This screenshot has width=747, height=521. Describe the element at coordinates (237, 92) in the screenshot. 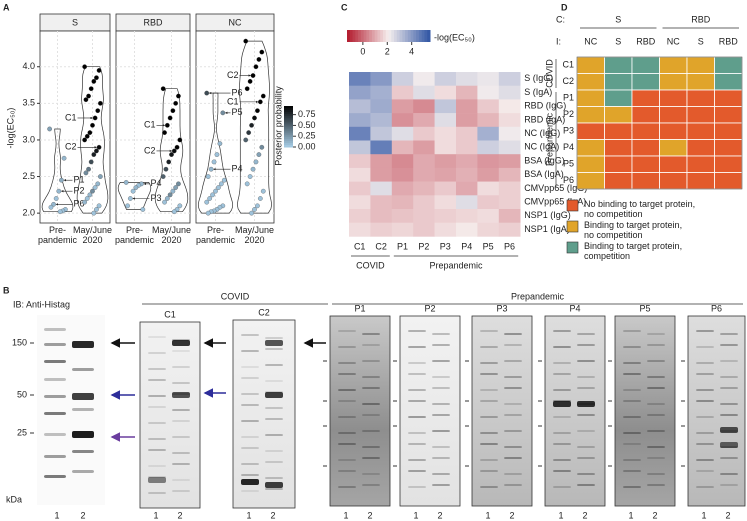

I see `annotation: P6` at that location.